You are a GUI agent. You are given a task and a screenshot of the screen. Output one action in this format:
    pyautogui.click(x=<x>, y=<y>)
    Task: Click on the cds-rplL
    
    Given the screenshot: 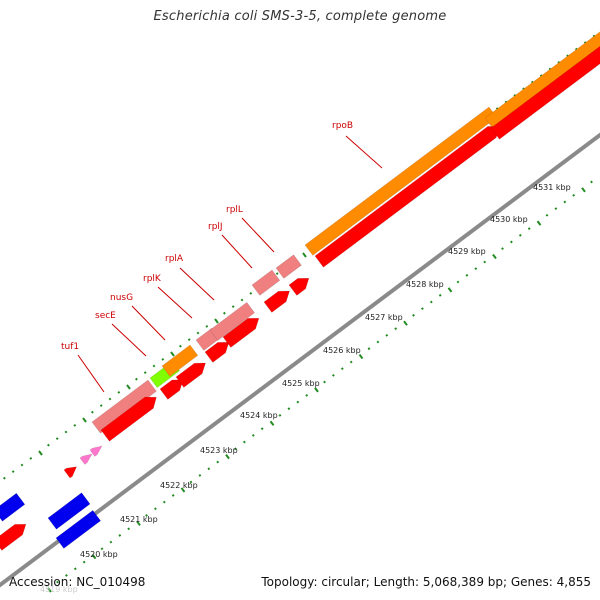 What is the action you would take?
    pyautogui.click(x=299, y=286)
    